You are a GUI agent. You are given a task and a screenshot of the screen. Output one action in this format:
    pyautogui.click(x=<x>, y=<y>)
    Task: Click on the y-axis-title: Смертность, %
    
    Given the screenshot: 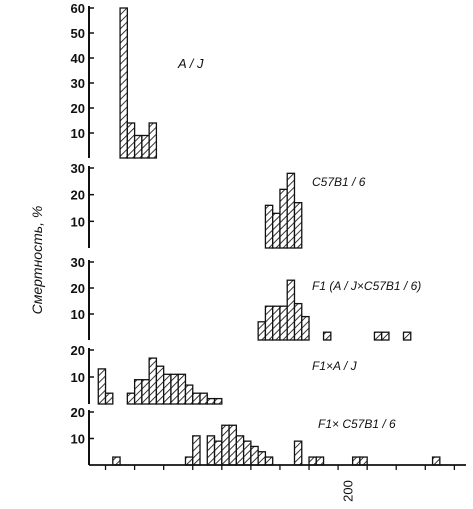 What is the action you would take?
    pyautogui.click(x=37, y=260)
    